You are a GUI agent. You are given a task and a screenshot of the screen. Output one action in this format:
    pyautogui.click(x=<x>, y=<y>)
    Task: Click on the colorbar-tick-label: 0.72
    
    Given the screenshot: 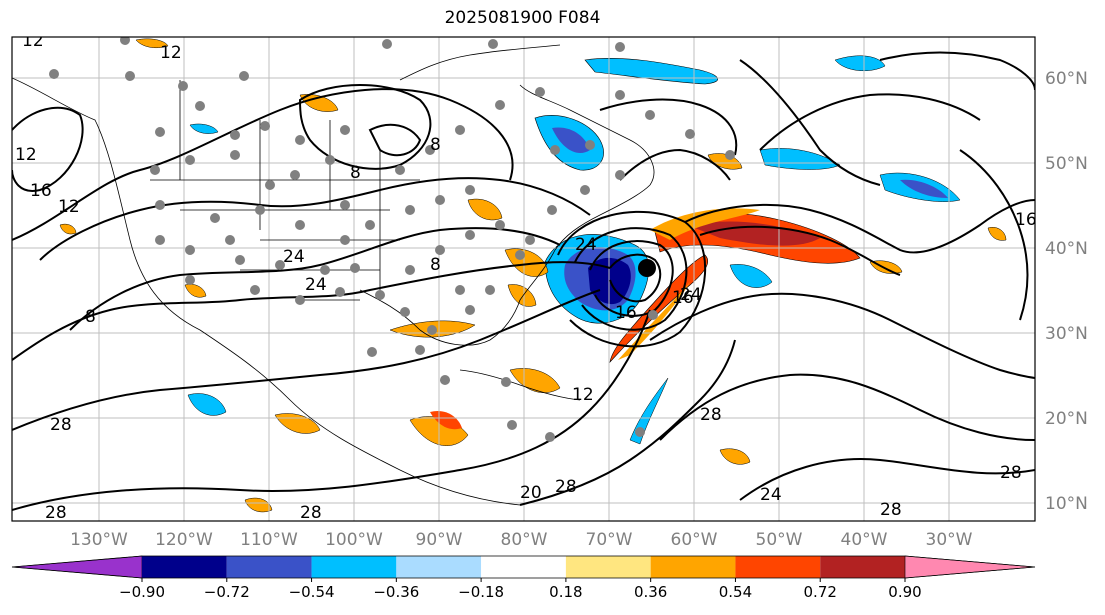 What is the action you would take?
    pyautogui.click(x=820, y=592)
    